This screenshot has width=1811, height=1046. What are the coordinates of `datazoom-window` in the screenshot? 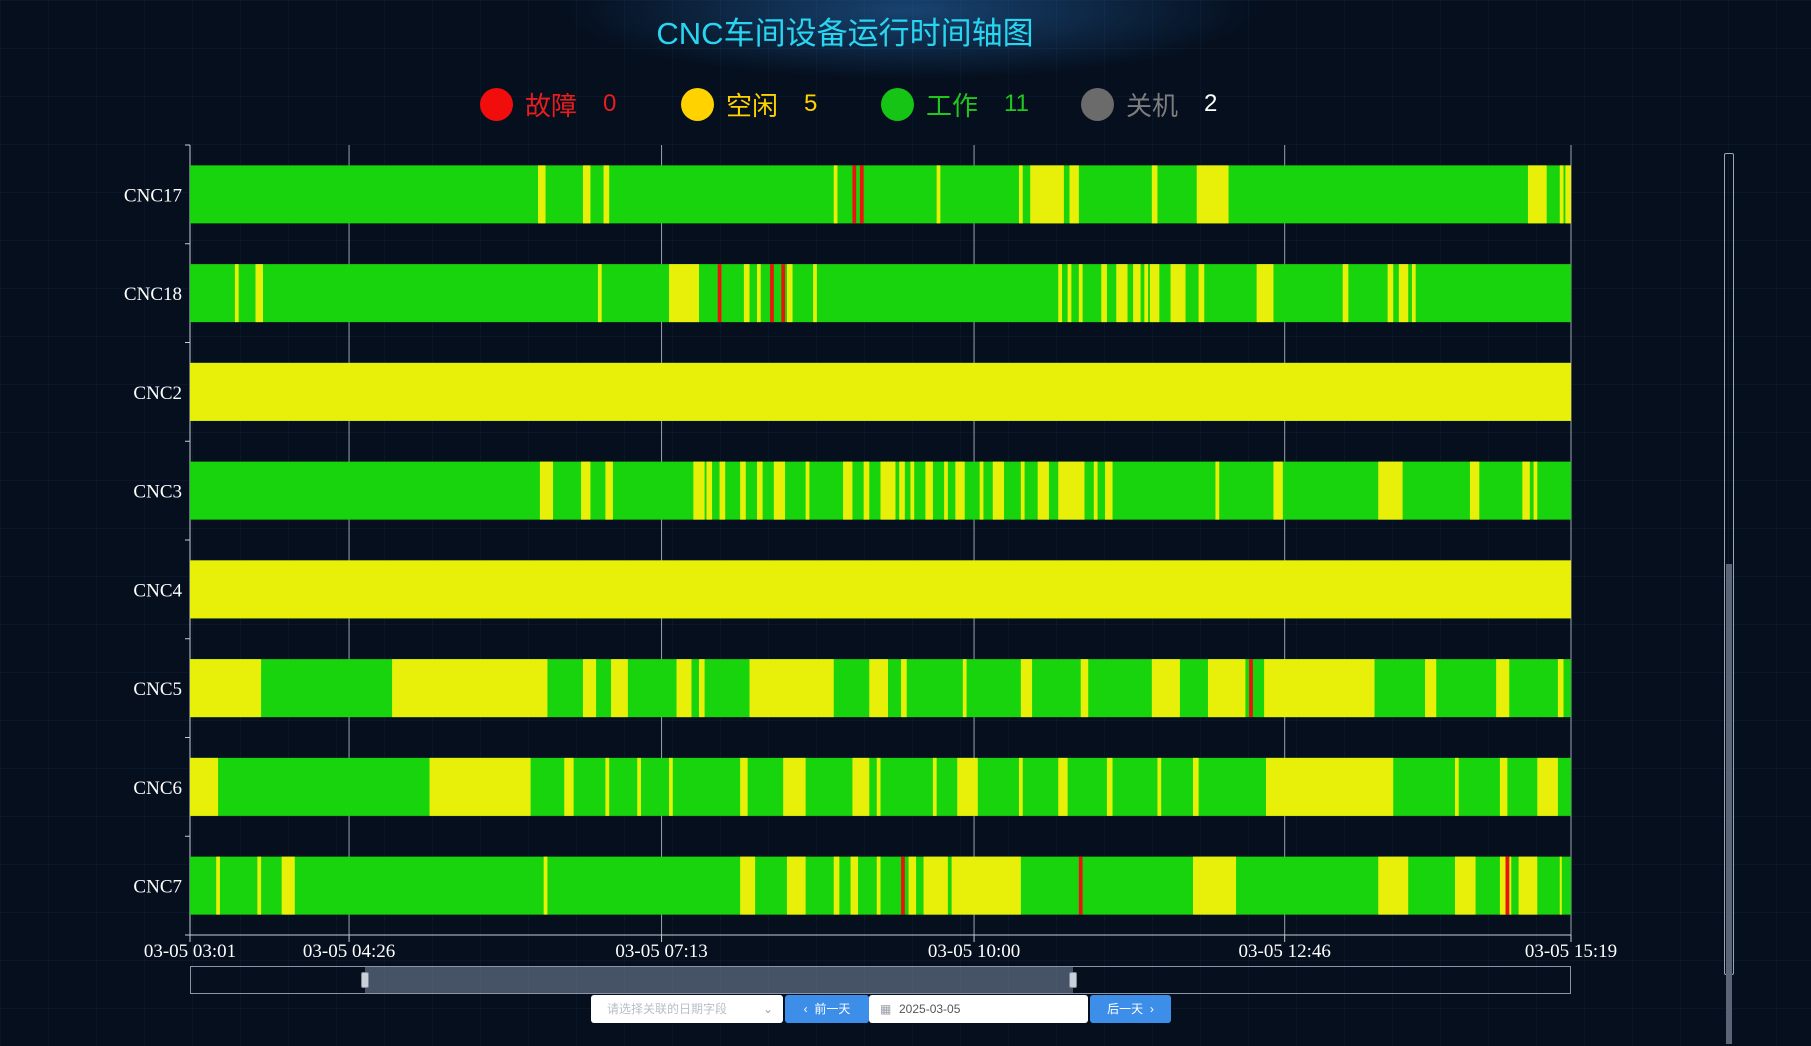 It's located at (719, 980).